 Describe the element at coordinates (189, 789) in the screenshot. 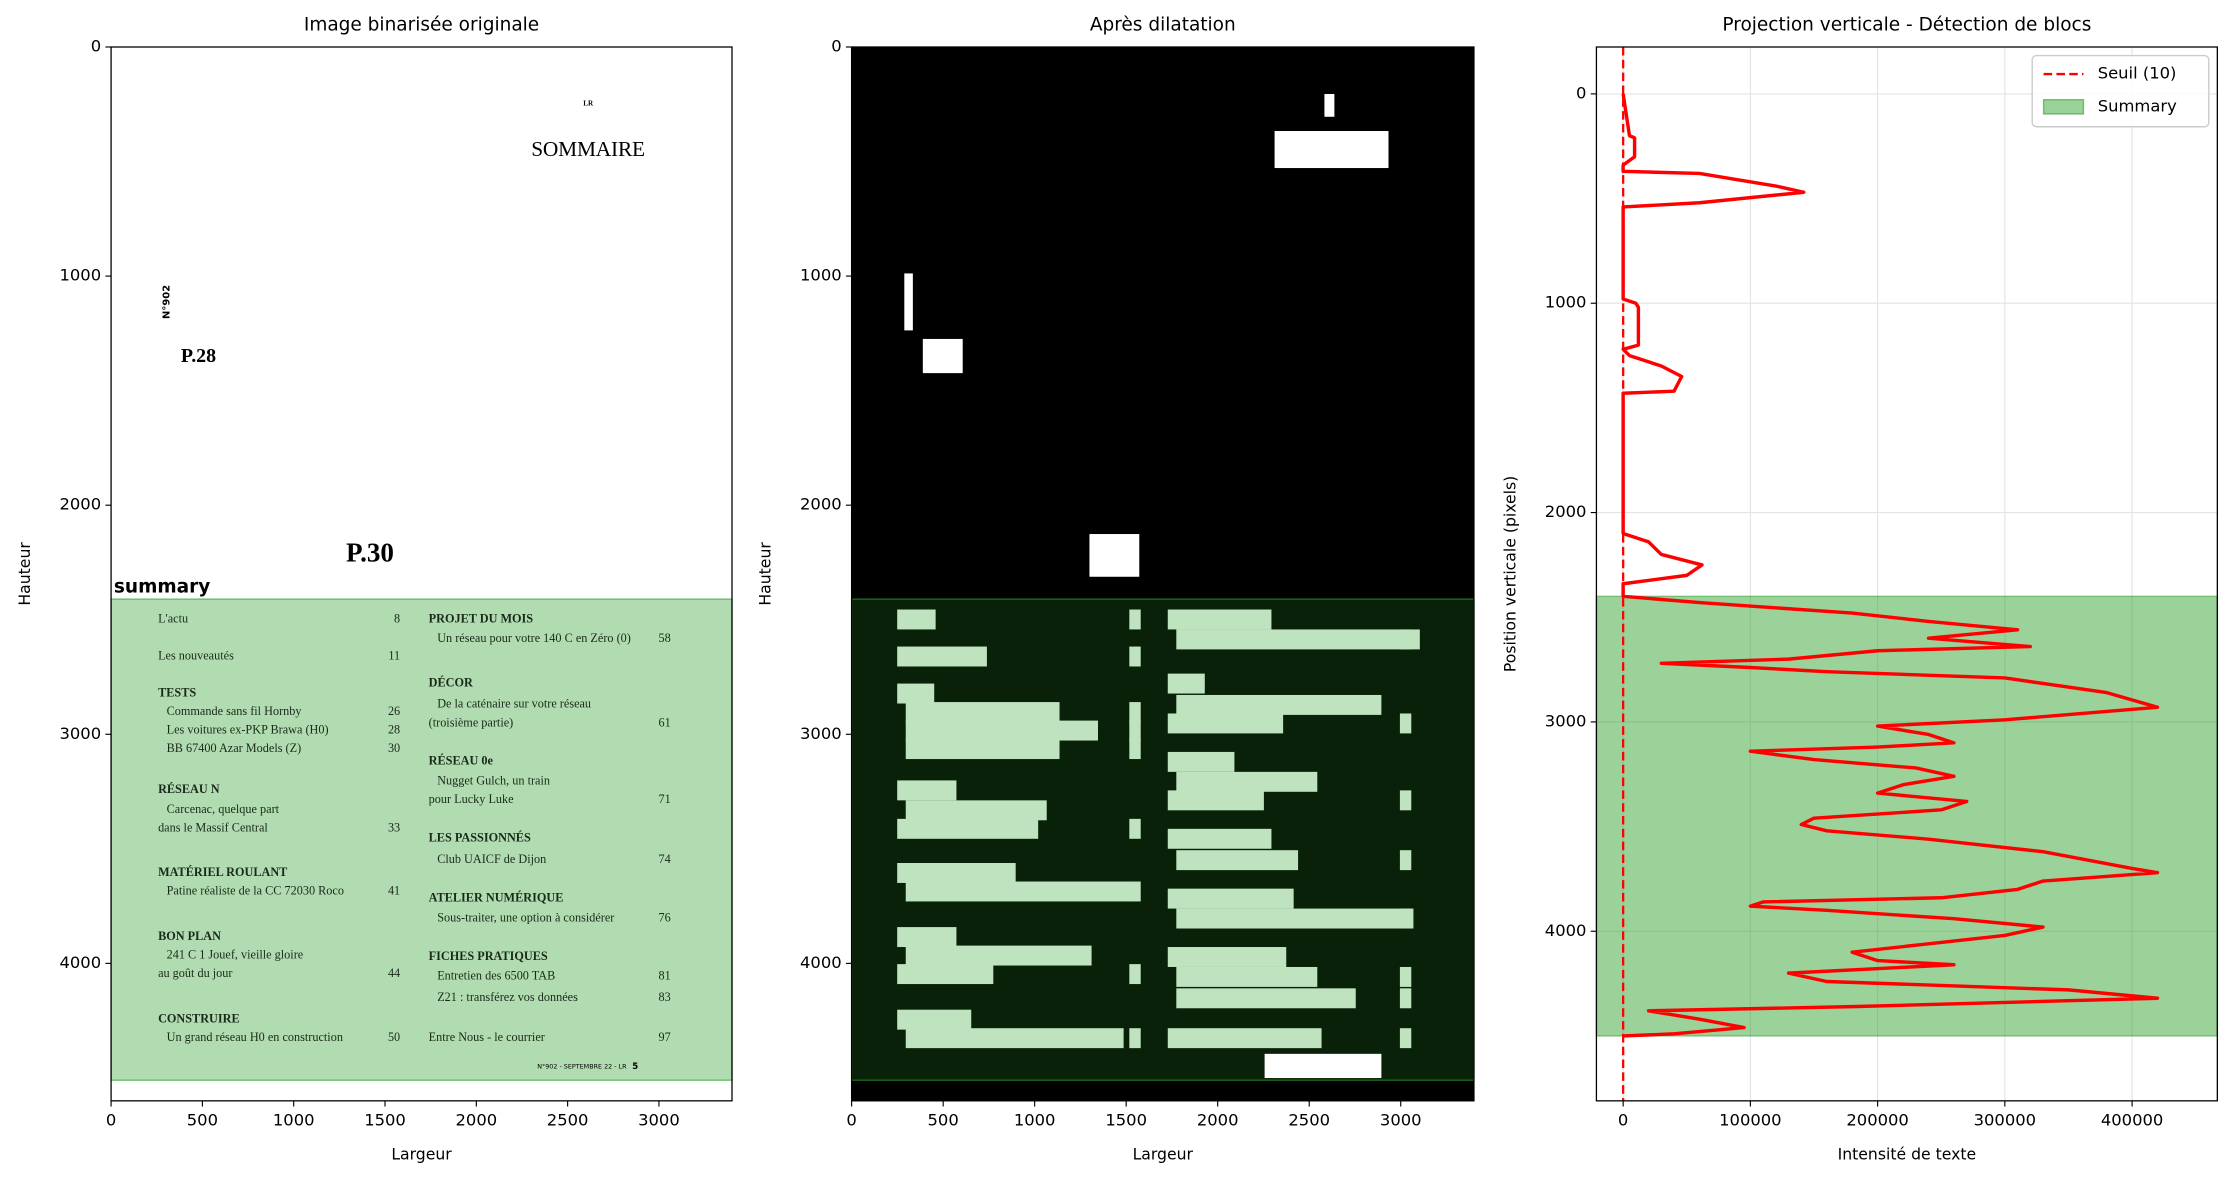

I see `toc-entry: RÉSEAU N` at that location.